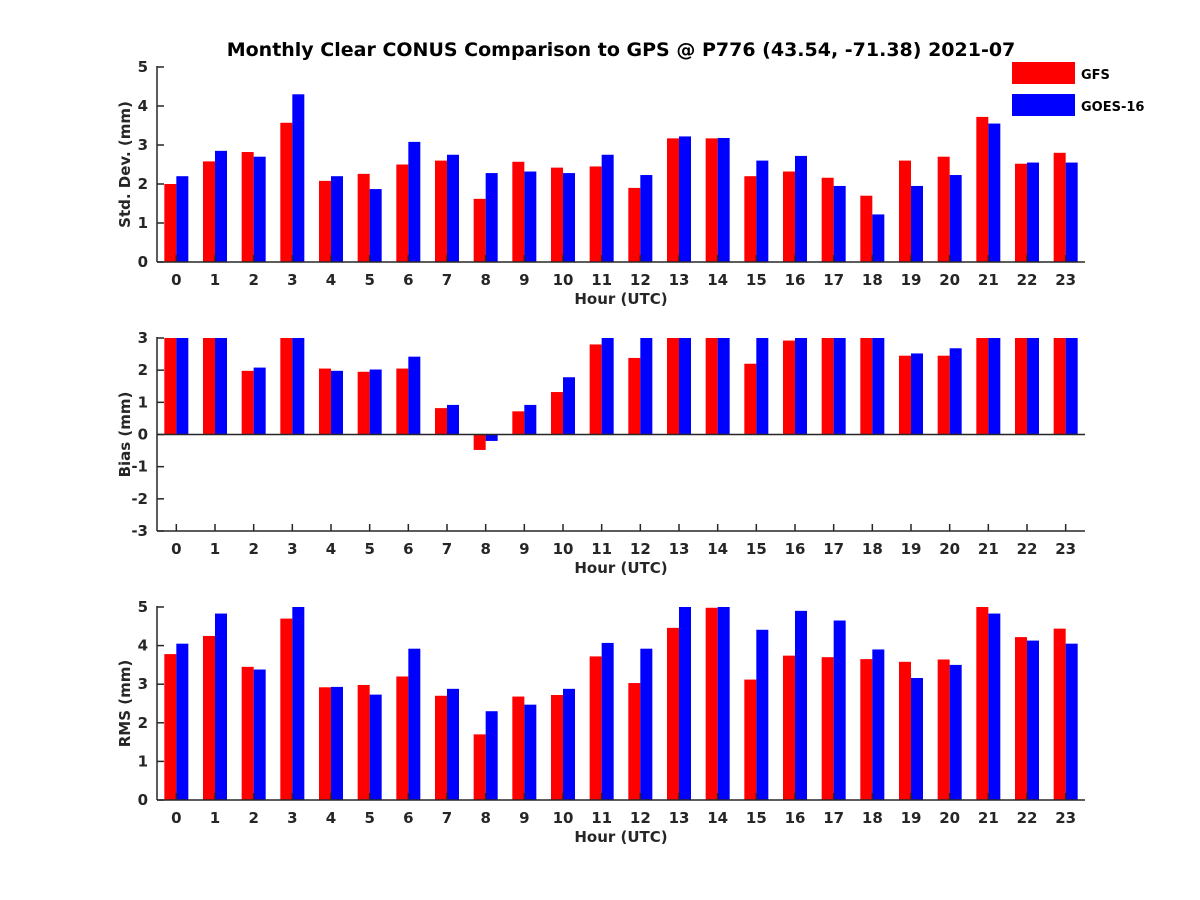  I want to click on rms-x-tick-label: 18, so click(872, 818).